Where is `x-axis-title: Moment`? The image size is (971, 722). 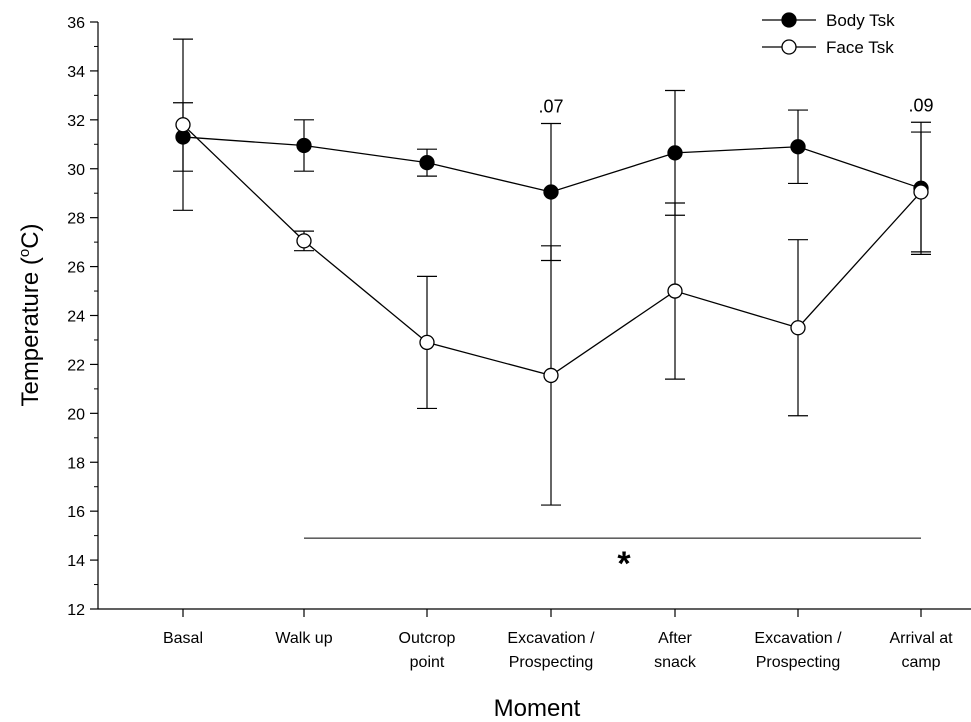
x-axis-title: Moment is located at coordinates (537, 708).